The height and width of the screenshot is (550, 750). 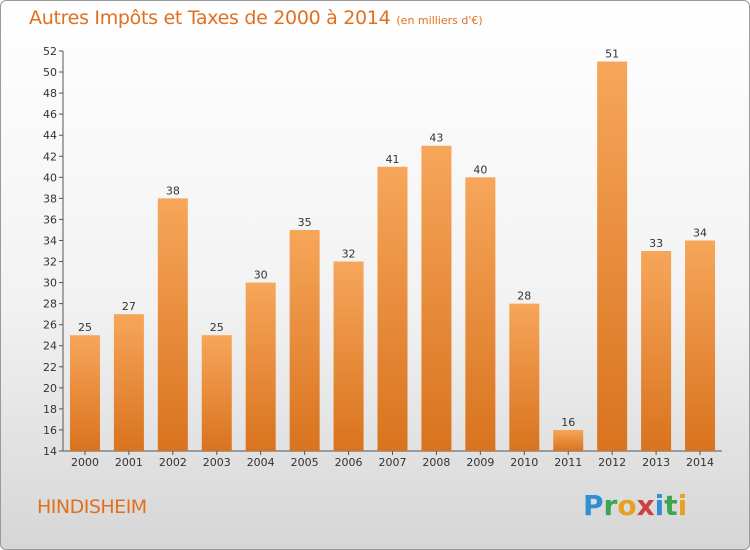 I want to click on town-name: HINDISHEIM, so click(x=92, y=507).